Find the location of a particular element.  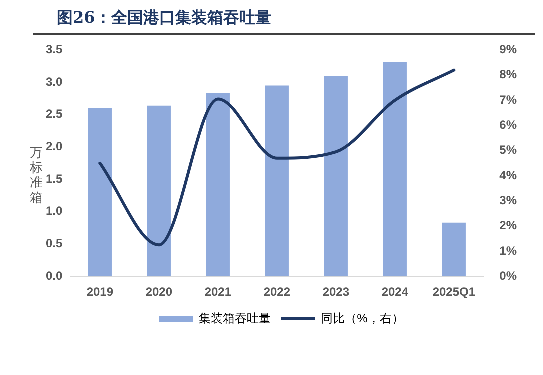

y-axis-title: 万标准箱 is located at coordinates (37, 175).